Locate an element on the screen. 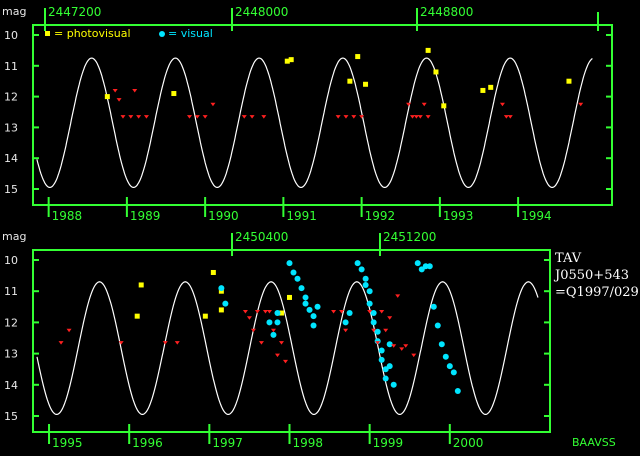  legend-visual-label: = visual is located at coordinates (190, 33).